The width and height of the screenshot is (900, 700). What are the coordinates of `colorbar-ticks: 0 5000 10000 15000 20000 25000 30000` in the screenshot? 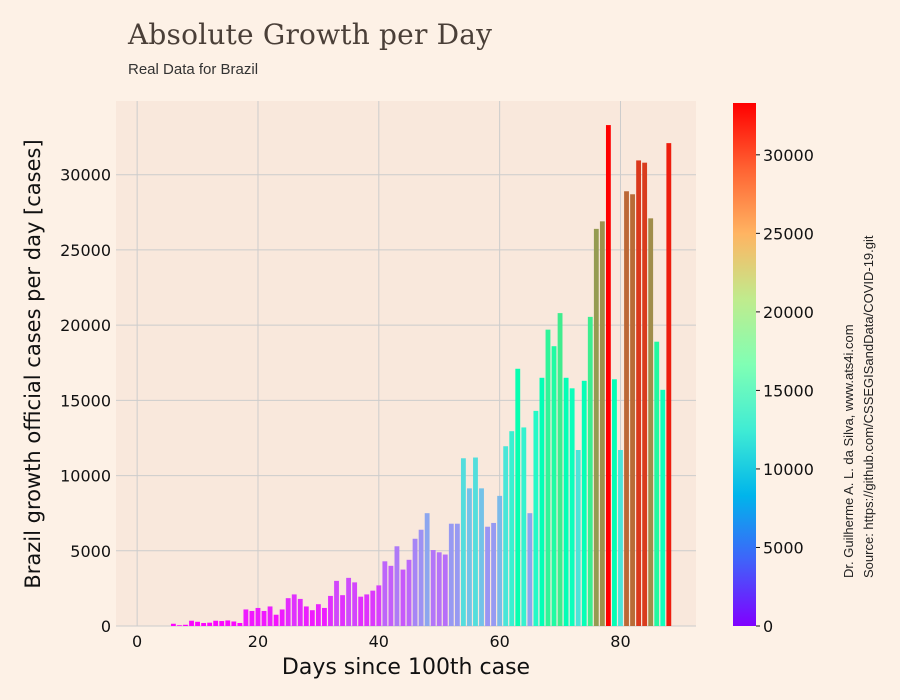 It's located at (785, 391).